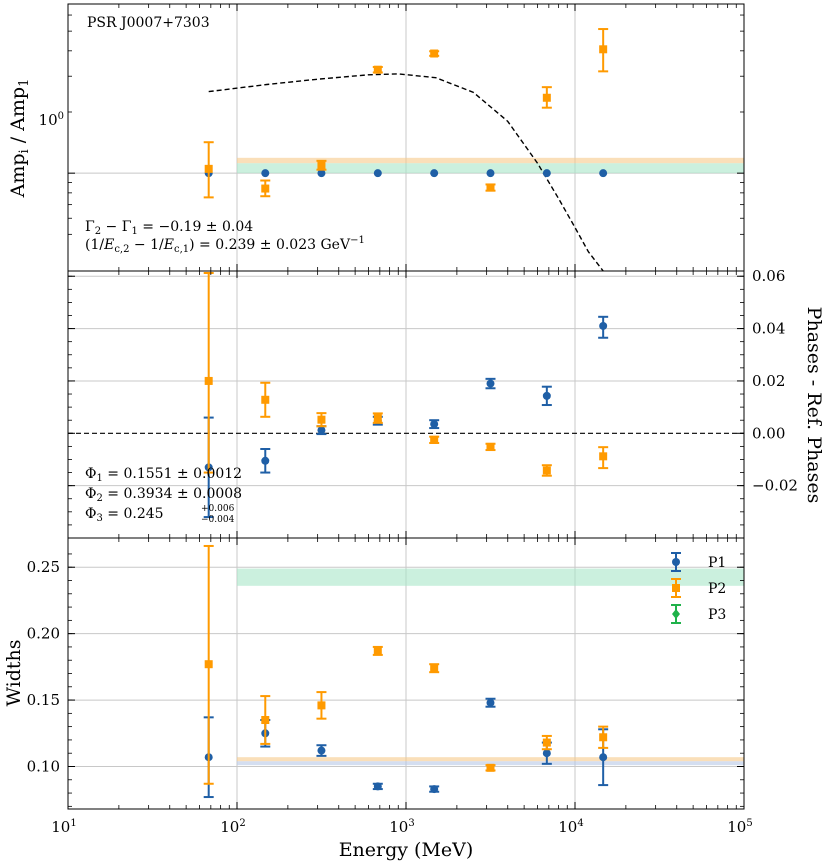 This screenshot has width=830, height=866. What do you see at coordinates (19, 139) in the screenshot?
I see `amplitude-ylabel: Ampi / Amp1` at bounding box center [19, 139].